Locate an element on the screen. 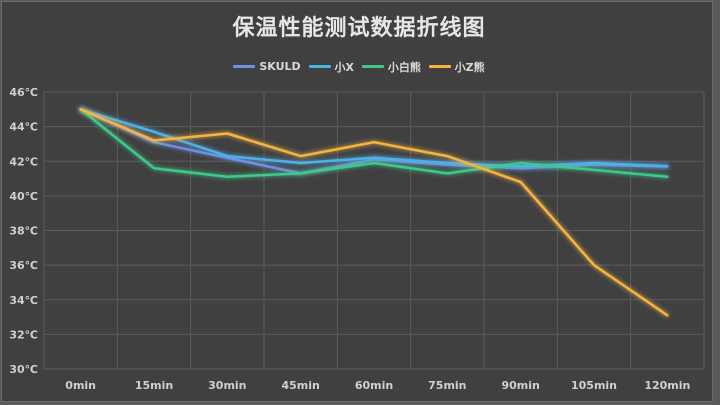  legend-swatch-skuld is located at coordinates (244, 66).